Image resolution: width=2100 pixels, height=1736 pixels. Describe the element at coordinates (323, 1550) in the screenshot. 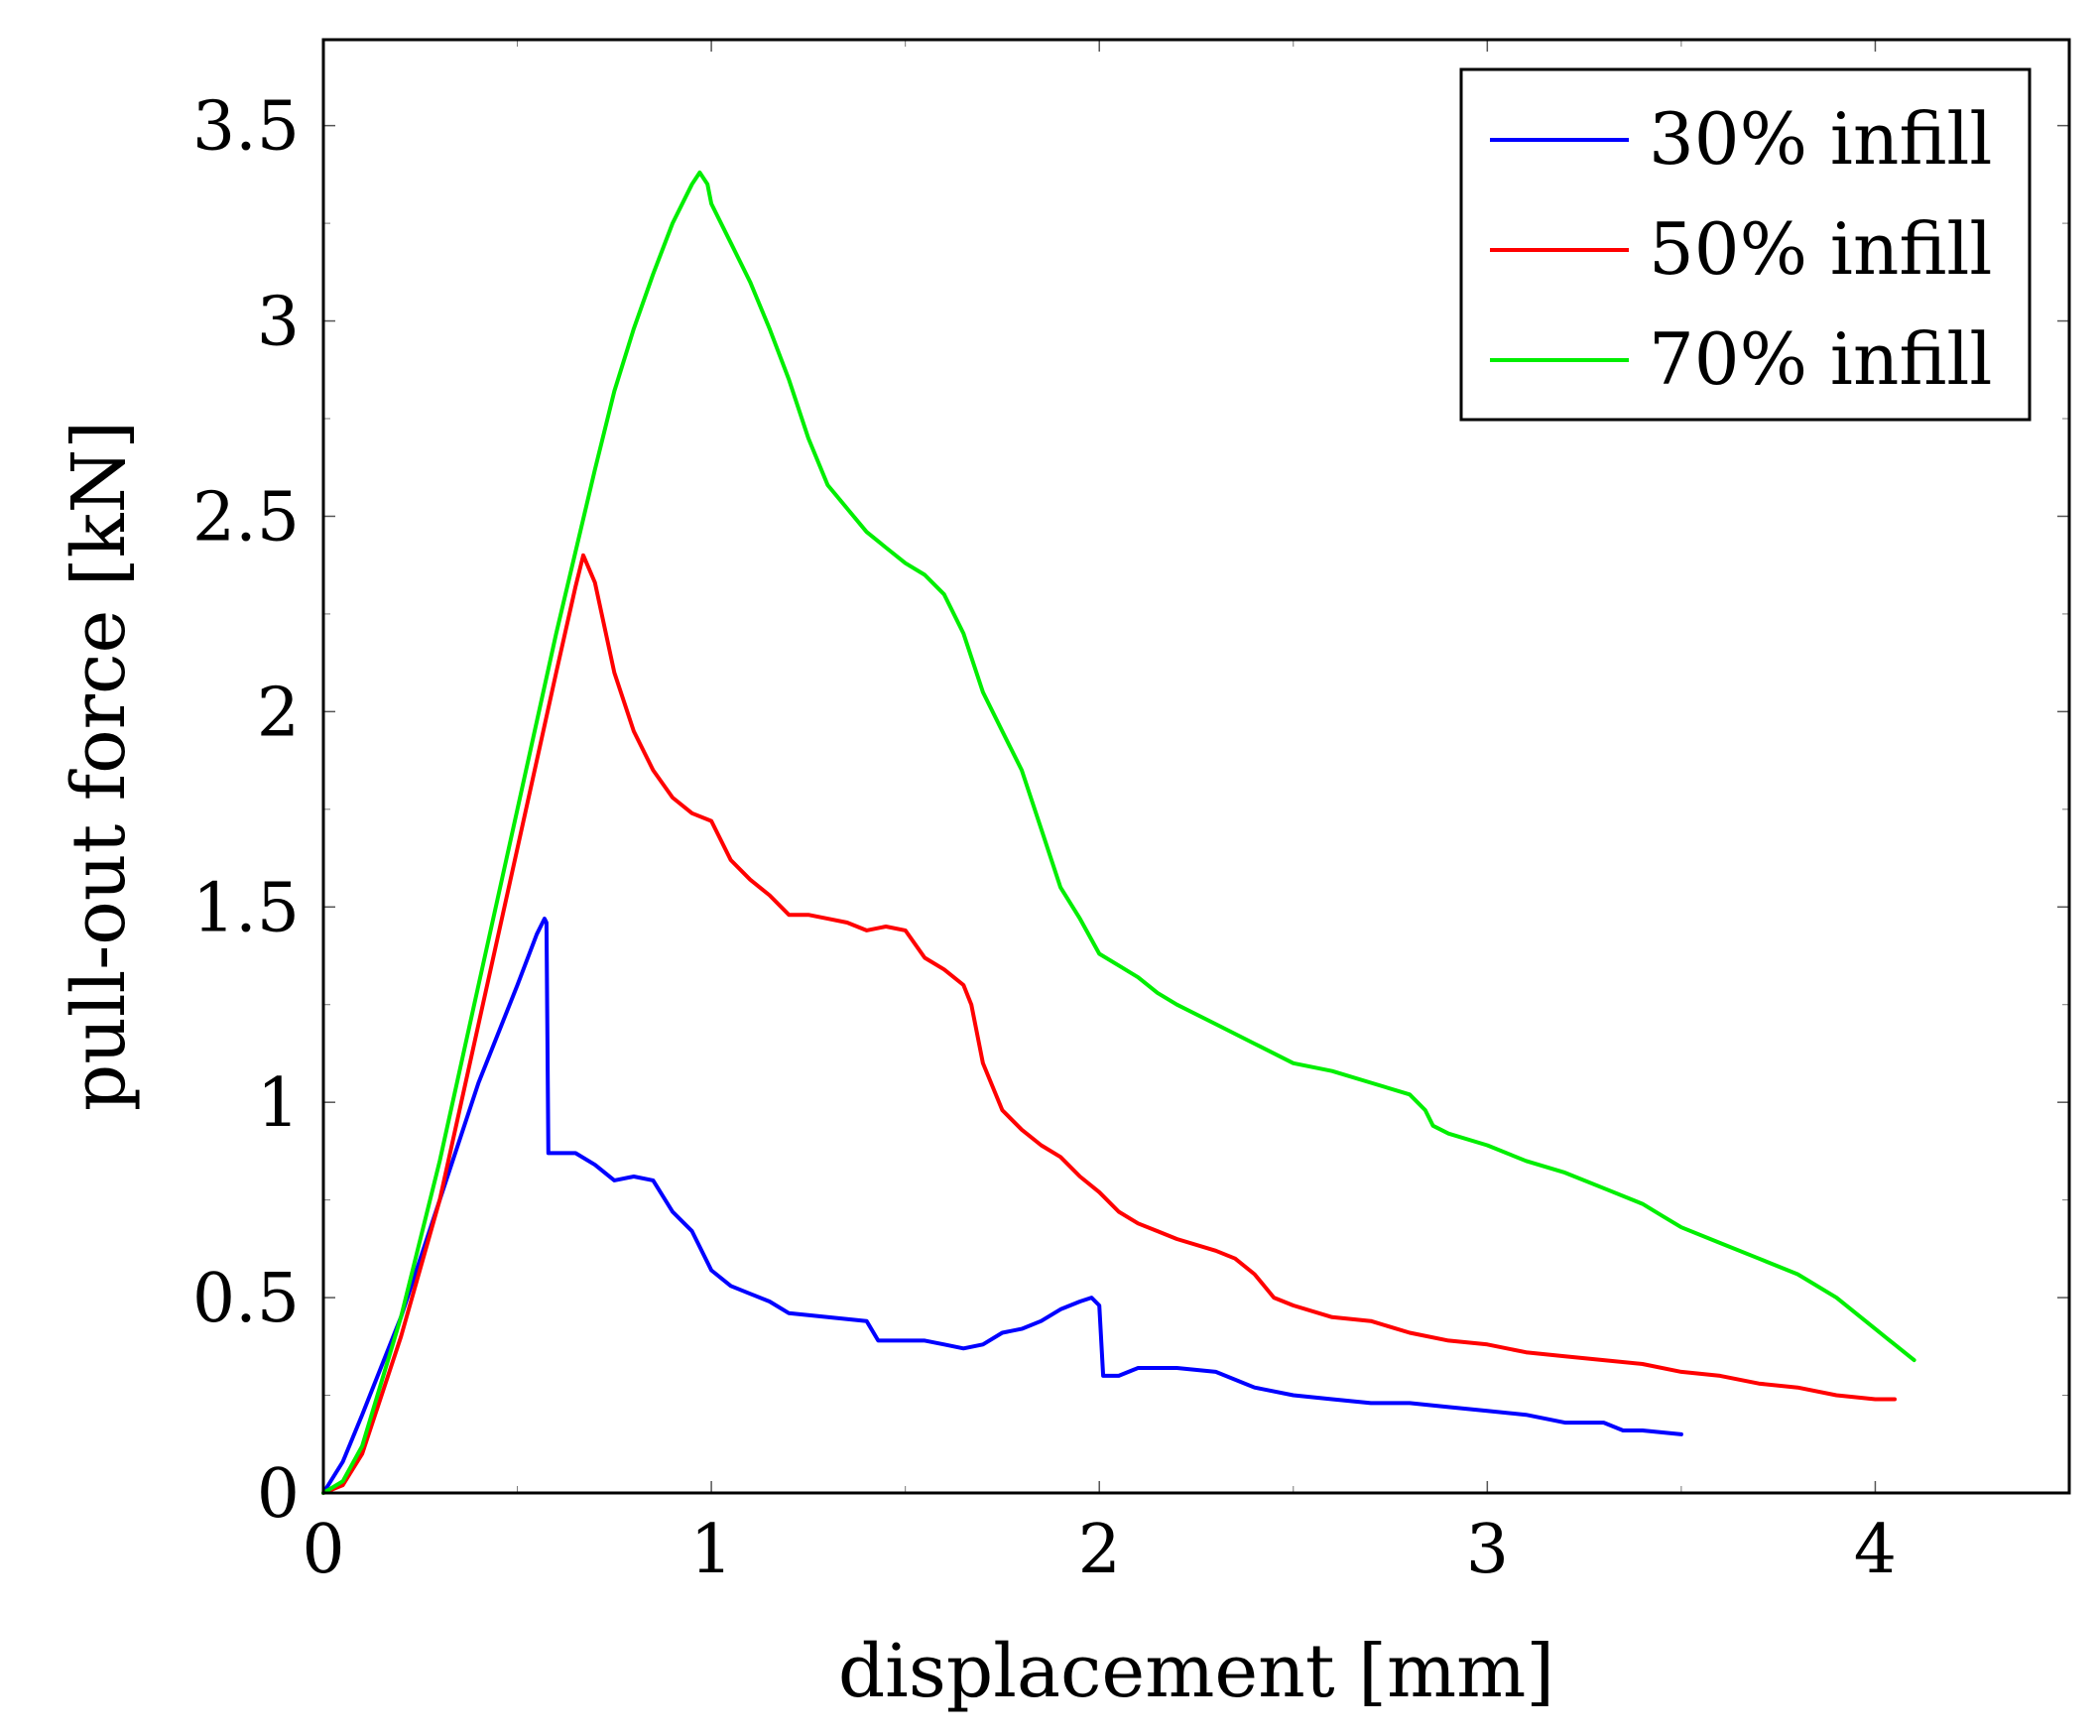

I see `x-tick-label: 0` at that location.